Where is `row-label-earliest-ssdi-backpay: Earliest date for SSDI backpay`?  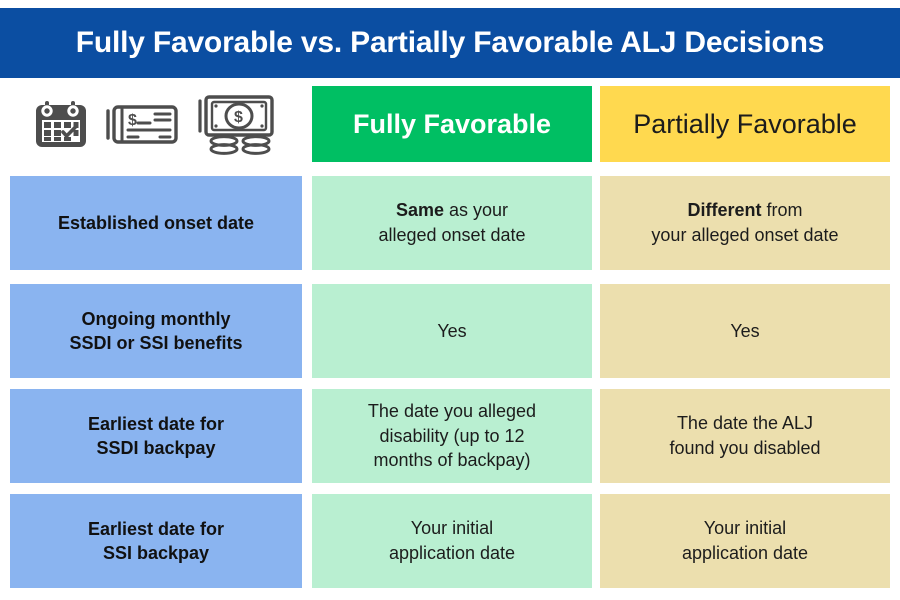
row-label-earliest-ssdi-backpay: Earliest date for SSDI backpay is located at coordinates (156, 436).